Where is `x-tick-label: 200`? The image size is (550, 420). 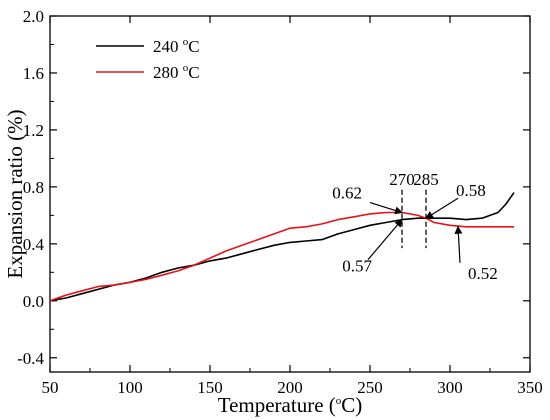
x-tick-label: 200 is located at coordinates (290, 387).